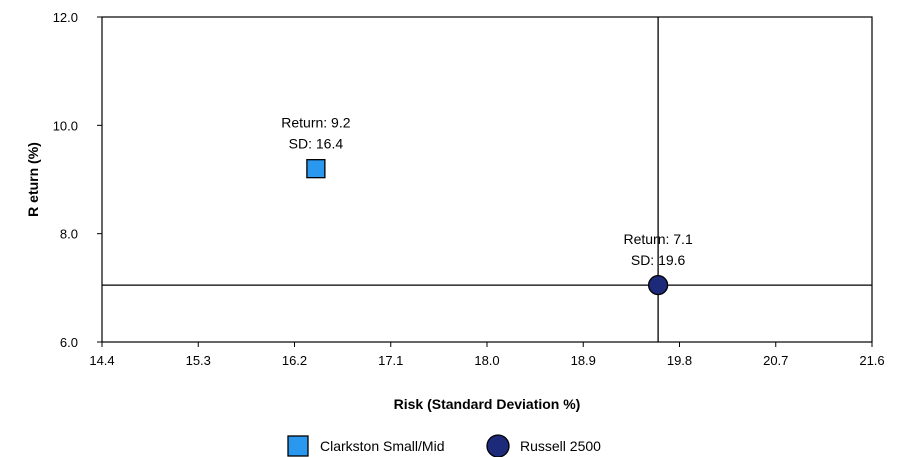 This screenshot has height=457, width=902. Describe the element at coordinates (657, 239) in the screenshot. I see `point-label-return: Return: 7.1` at that location.